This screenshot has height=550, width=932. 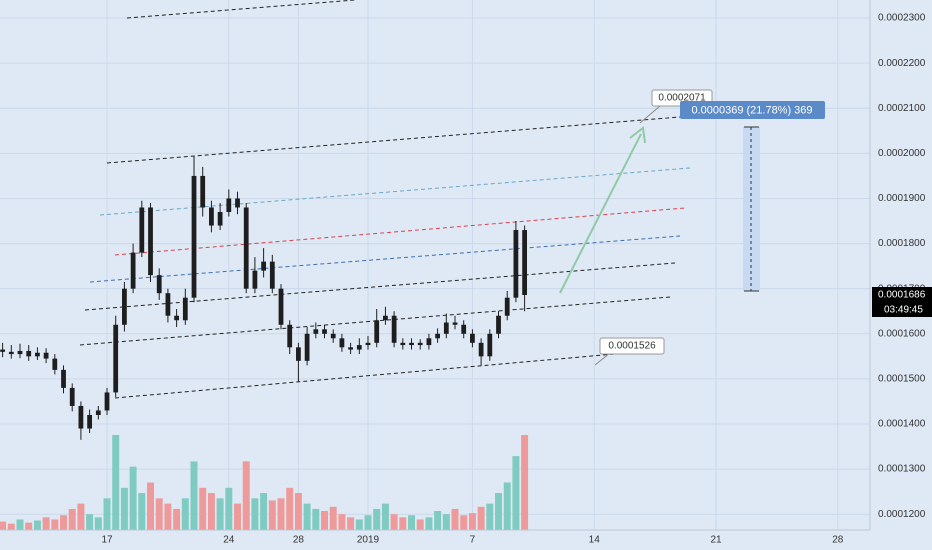 What do you see at coordinates (902, 514) in the screenshot?
I see `y-tick-label: 0.0001200` at bounding box center [902, 514].